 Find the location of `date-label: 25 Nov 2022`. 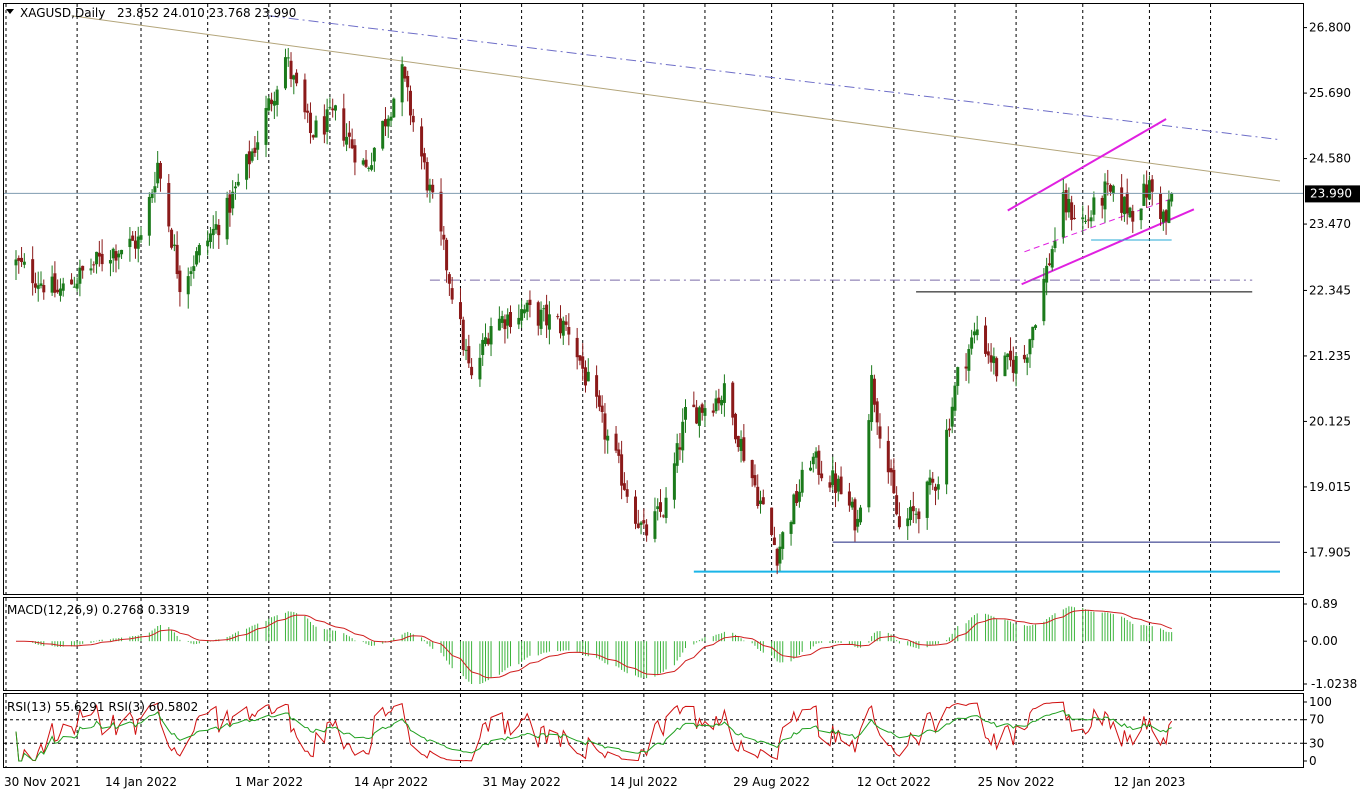

date-label: 25 Nov 2022 is located at coordinates (1016, 782).